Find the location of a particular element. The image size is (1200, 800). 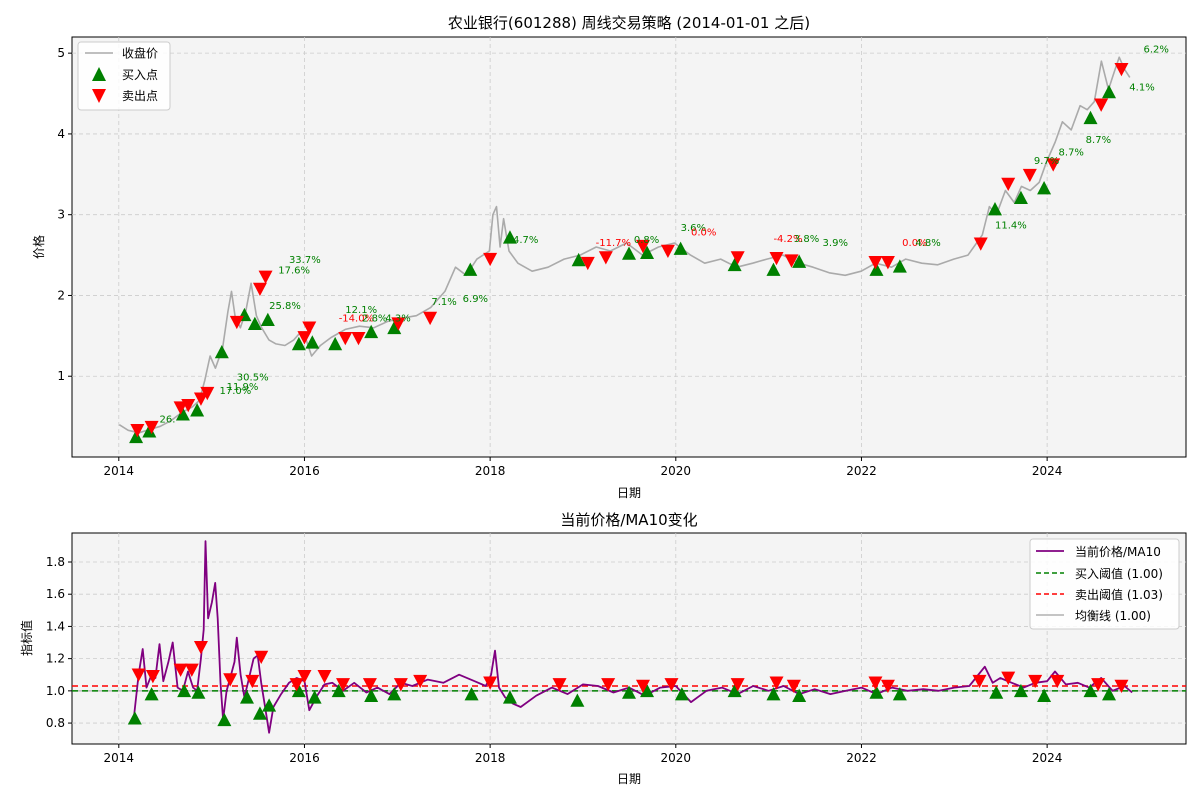

trade-return-label: 4.8% is located at coordinates (927, 243).